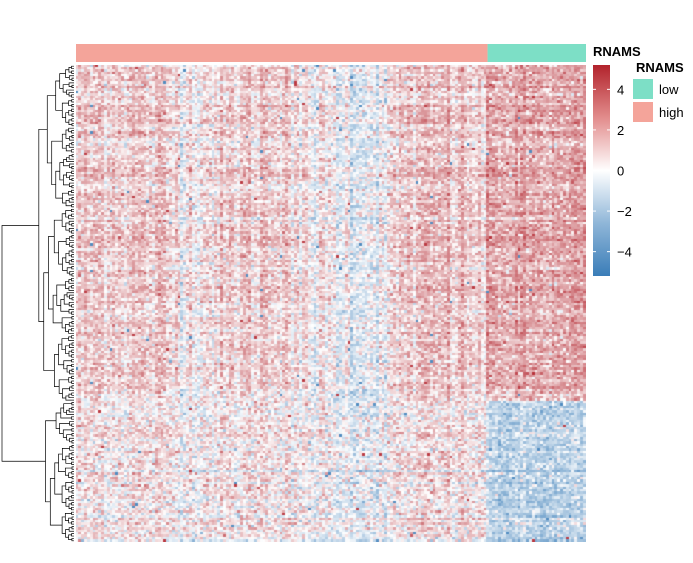 The height and width of the screenshot is (563, 693). Describe the element at coordinates (624, 211) in the screenshot. I see `colorbar-tick-label: −2` at that location.